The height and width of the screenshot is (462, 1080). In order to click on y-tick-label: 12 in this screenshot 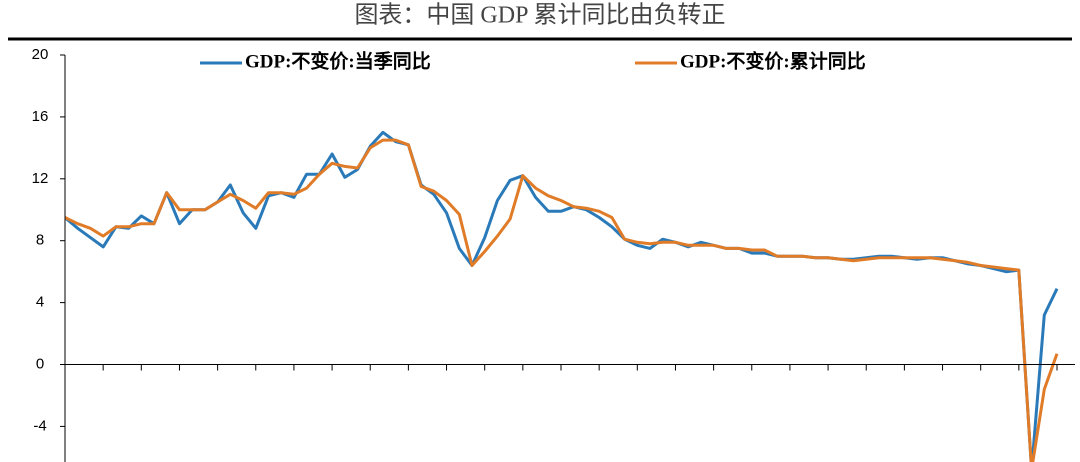, I will do `click(40, 178)`.